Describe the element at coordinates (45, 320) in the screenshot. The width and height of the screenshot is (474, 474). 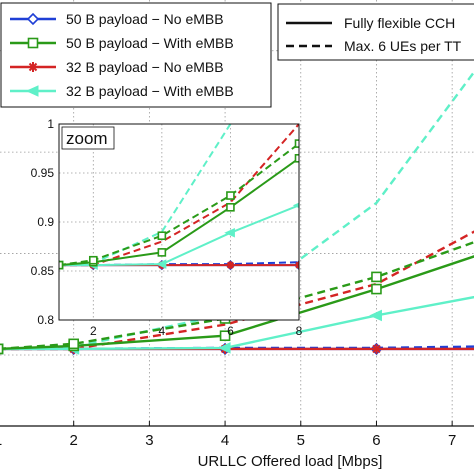
I see `inset-y-tick-label-0.8: 0.8` at that location.